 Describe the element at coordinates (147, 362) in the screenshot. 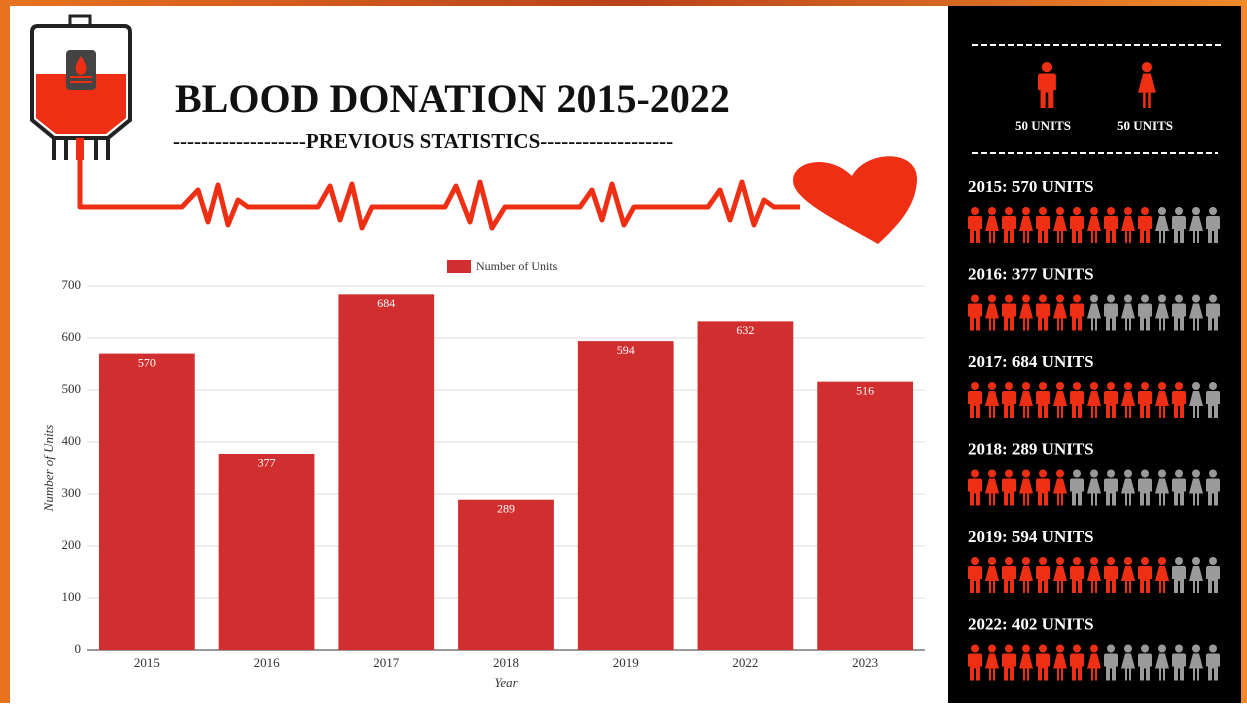

I see `data-label: 570` at that location.